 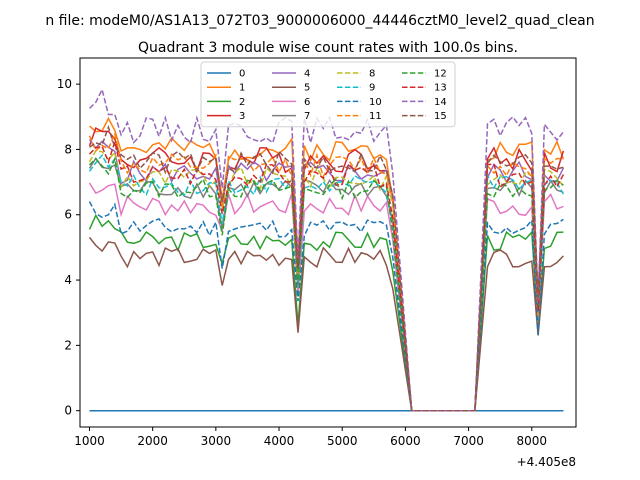 What do you see at coordinates (372, 74) in the screenshot?
I see `legend-label: 8` at bounding box center [372, 74].